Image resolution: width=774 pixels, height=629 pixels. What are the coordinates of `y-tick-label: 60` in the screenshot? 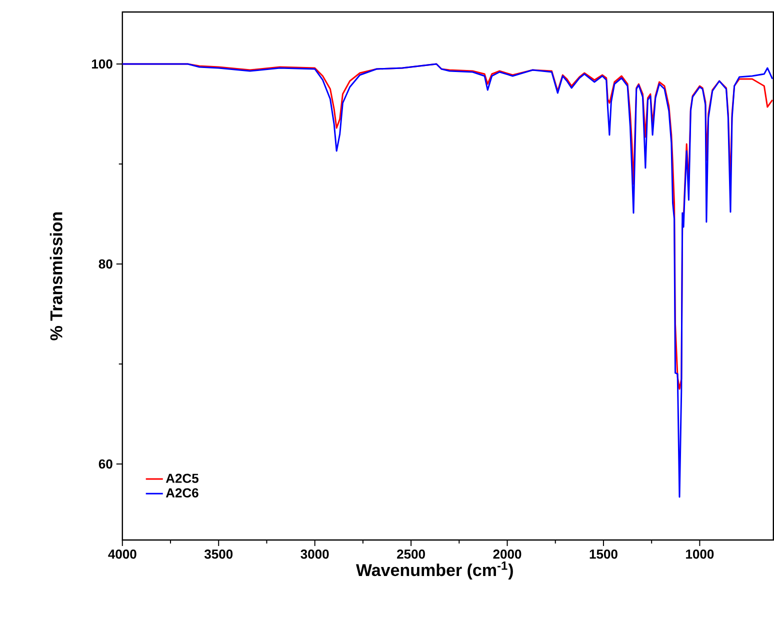 It's located at (105, 464).